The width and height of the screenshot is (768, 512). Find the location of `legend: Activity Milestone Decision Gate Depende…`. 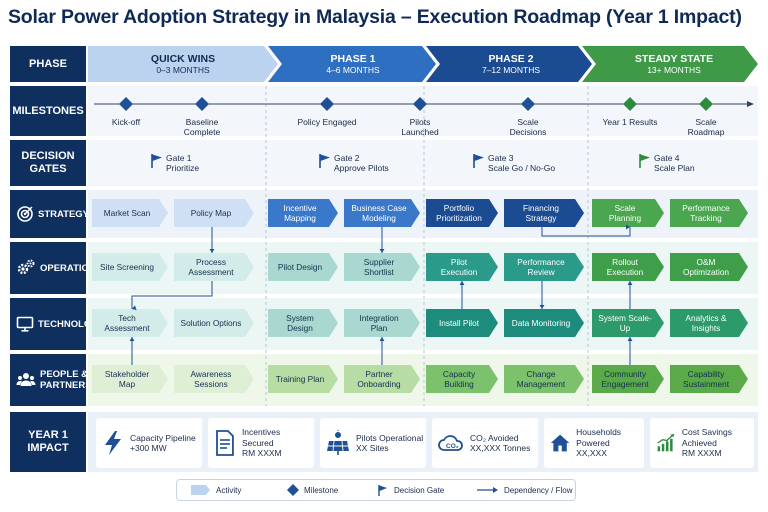

legend: Activity Milestone Decision Gate Depende… is located at coordinates (376, 490).